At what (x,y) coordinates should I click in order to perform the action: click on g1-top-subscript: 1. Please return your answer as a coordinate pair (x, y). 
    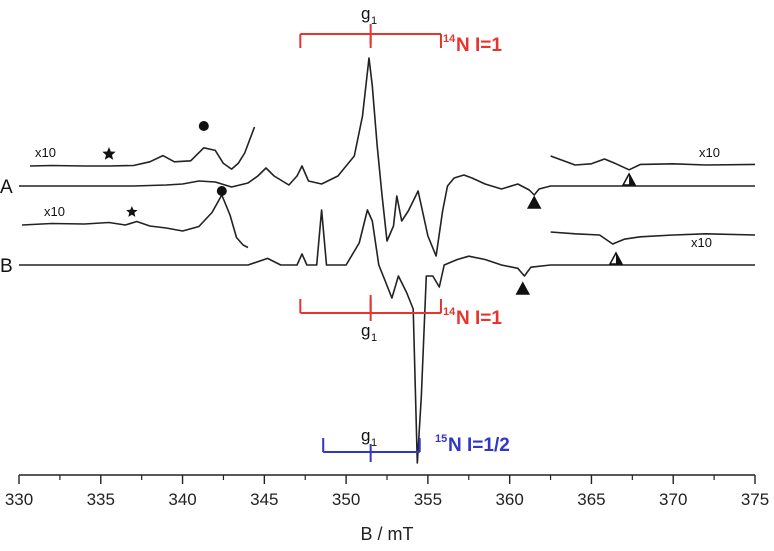
    Looking at the image, I should click on (374, 21).